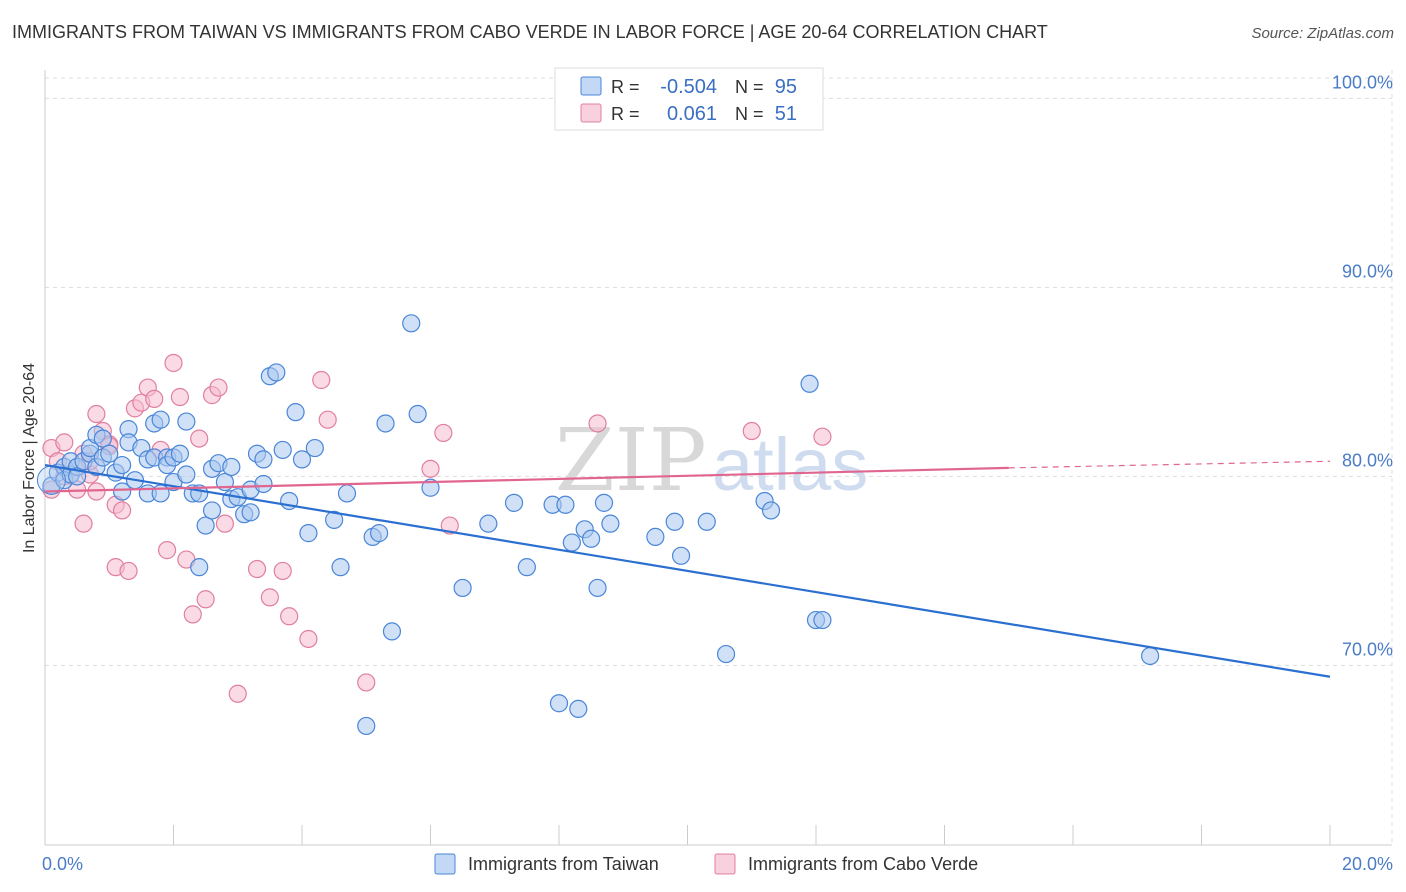 The image size is (1406, 892). What do you see at coordinates (692, 114) in the screenshot?
I see `legend-r-value-cabo: 0.061` at bounding box center [692, 114].